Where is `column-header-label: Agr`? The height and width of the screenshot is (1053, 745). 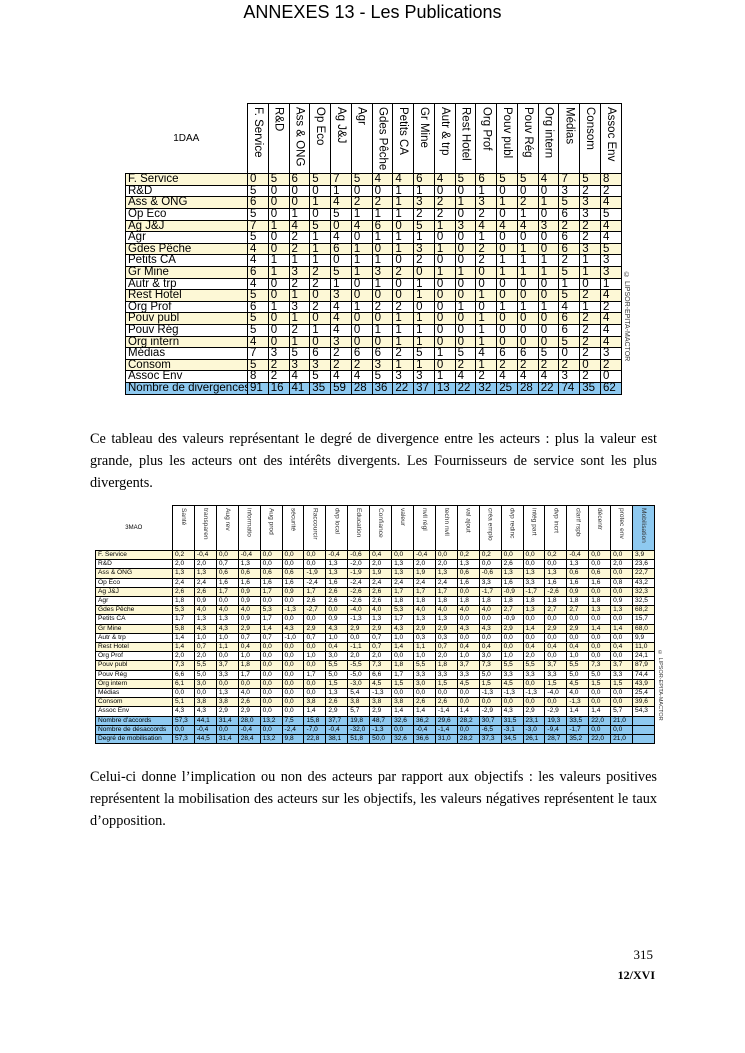 column-header-label: Agr is located at coordinates (361, 116).